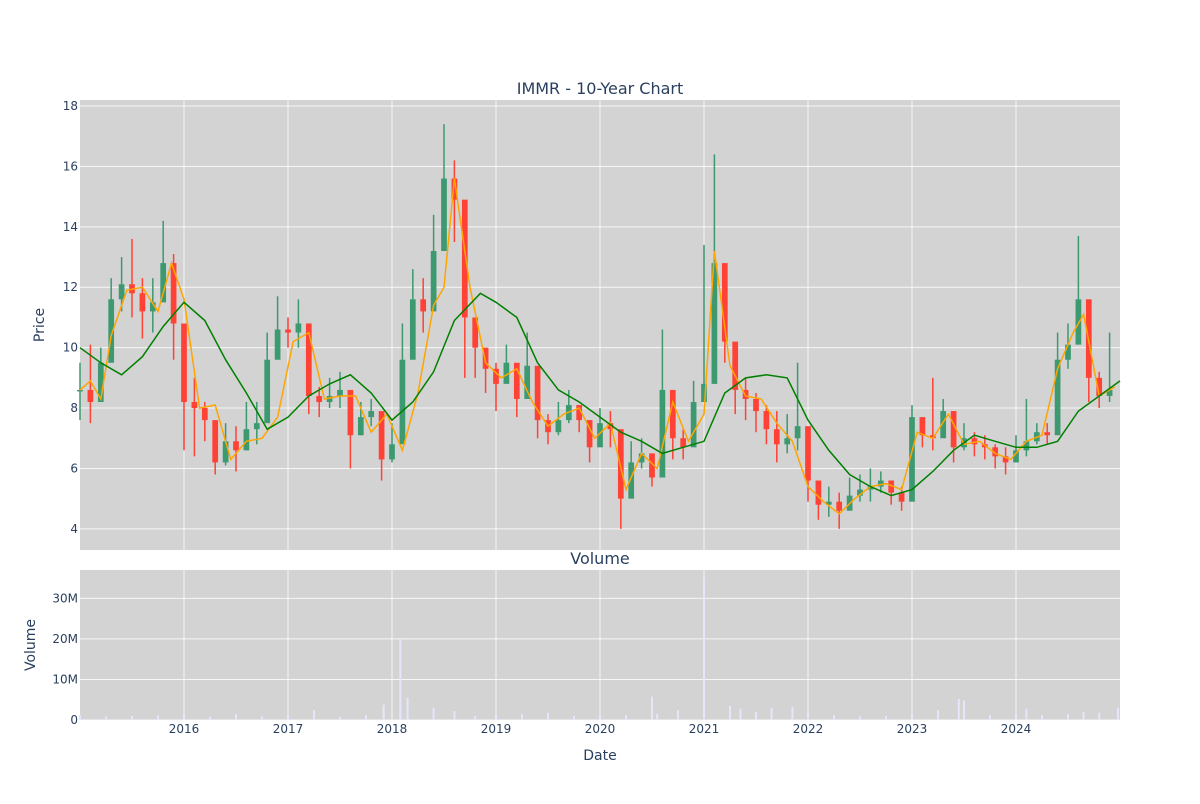 This screenshot has height=804, width=1200. What do you see at coordinates (65, 679) in the screenshot?
I see `volume-y-tick-label: 10M` at bounding box center [65, 679].